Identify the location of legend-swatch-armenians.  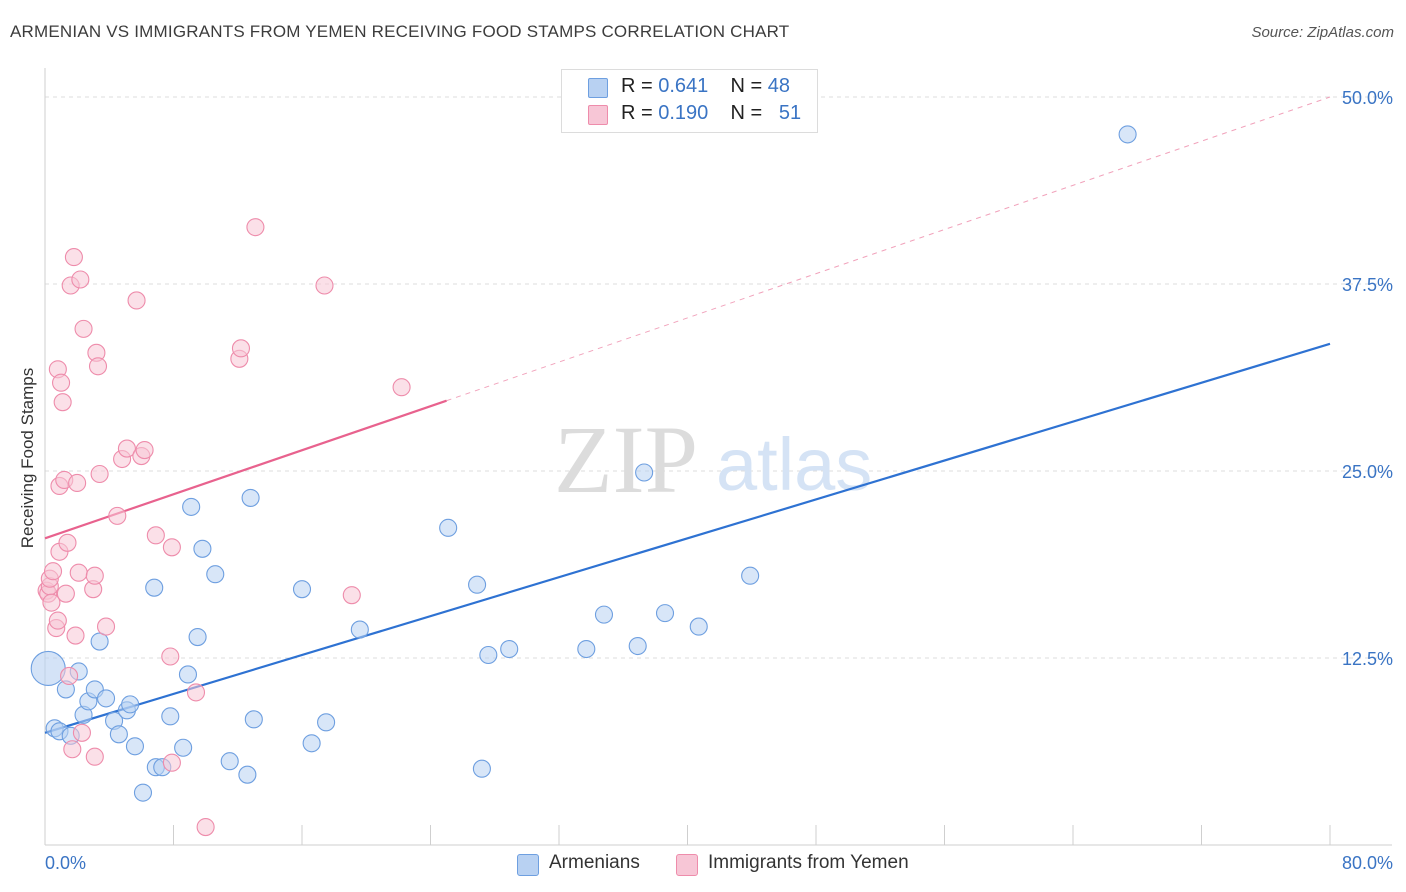
(598, 88).